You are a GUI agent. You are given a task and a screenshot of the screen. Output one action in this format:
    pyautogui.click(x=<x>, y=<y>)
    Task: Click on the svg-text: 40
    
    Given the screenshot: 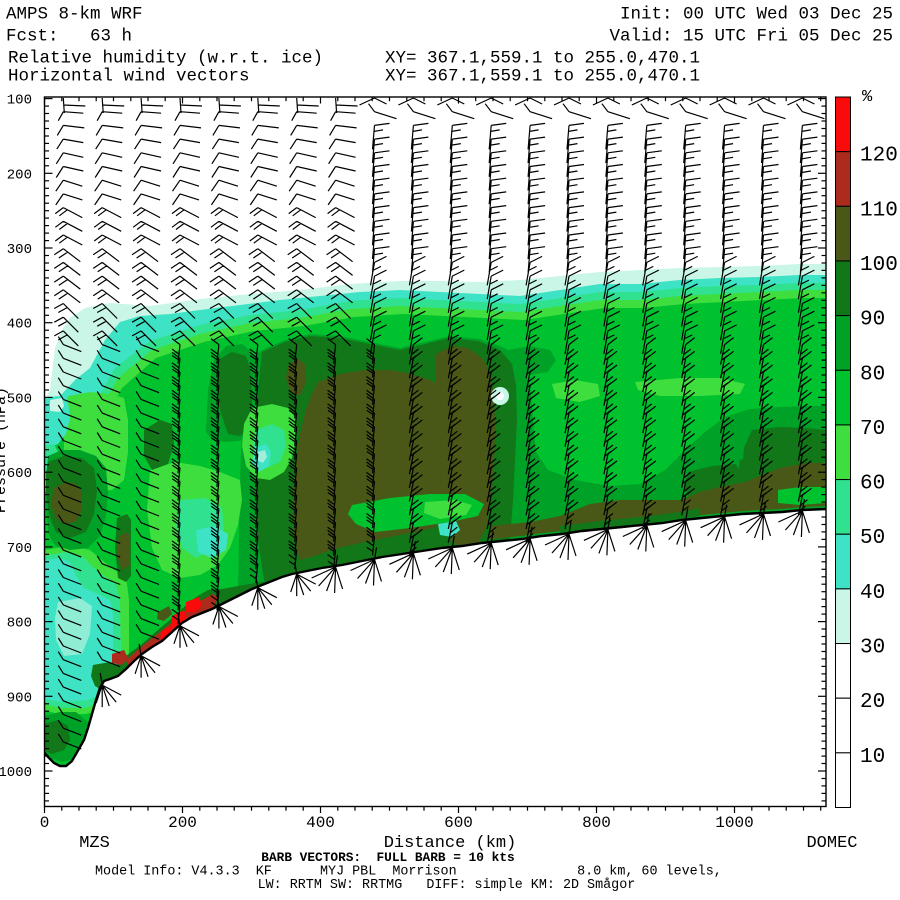 What is the action you would take?
    pyautogui.click(x=872, y=593)
    